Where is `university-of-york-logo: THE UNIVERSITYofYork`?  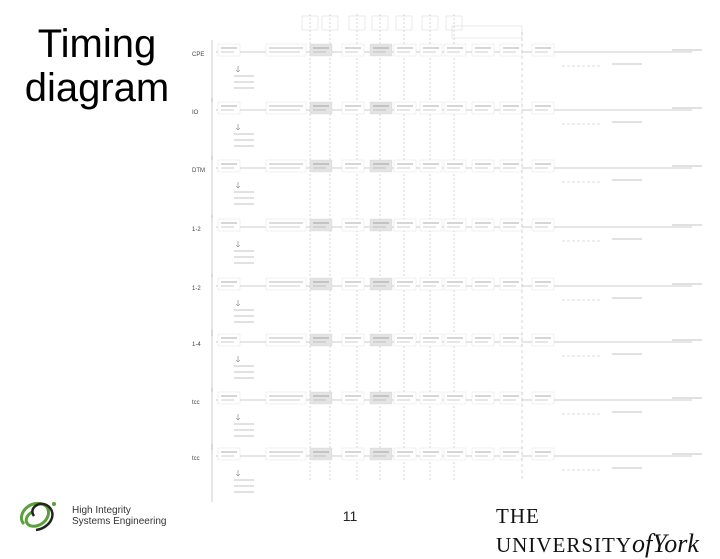 university-of-york-logo: THE UNIVERSITYofYork is located at coordinates (608, 531).